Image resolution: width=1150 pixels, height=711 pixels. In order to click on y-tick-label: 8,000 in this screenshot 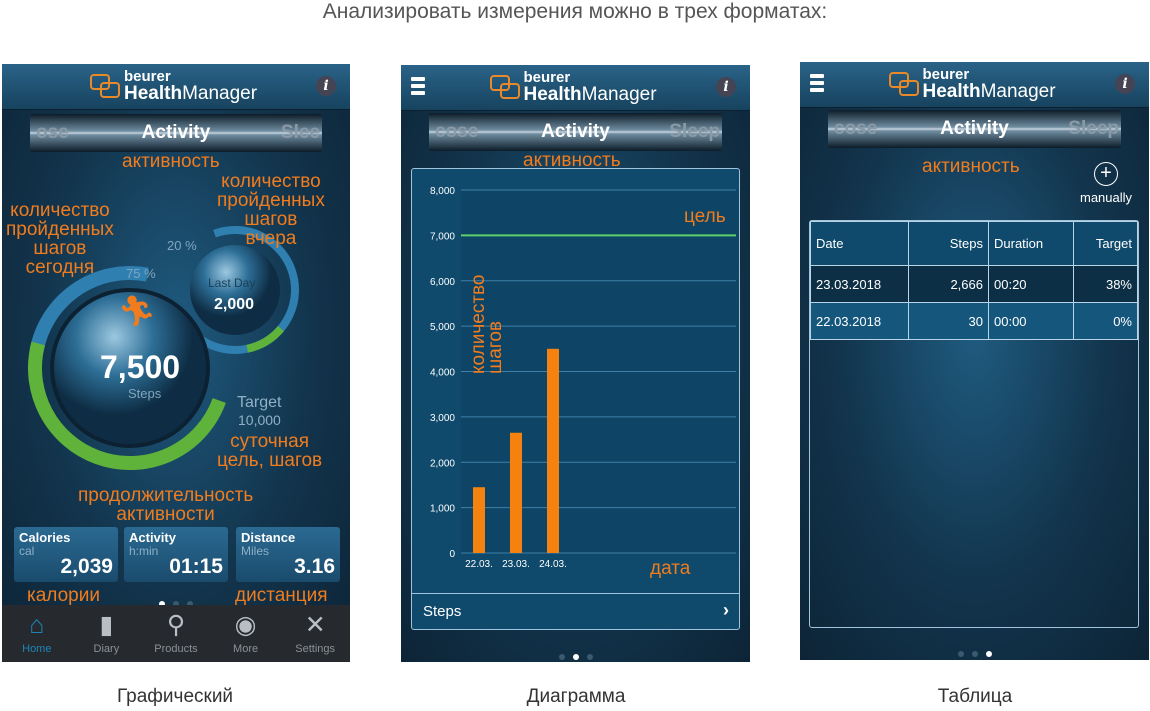, I will do `click(442, 191)`.